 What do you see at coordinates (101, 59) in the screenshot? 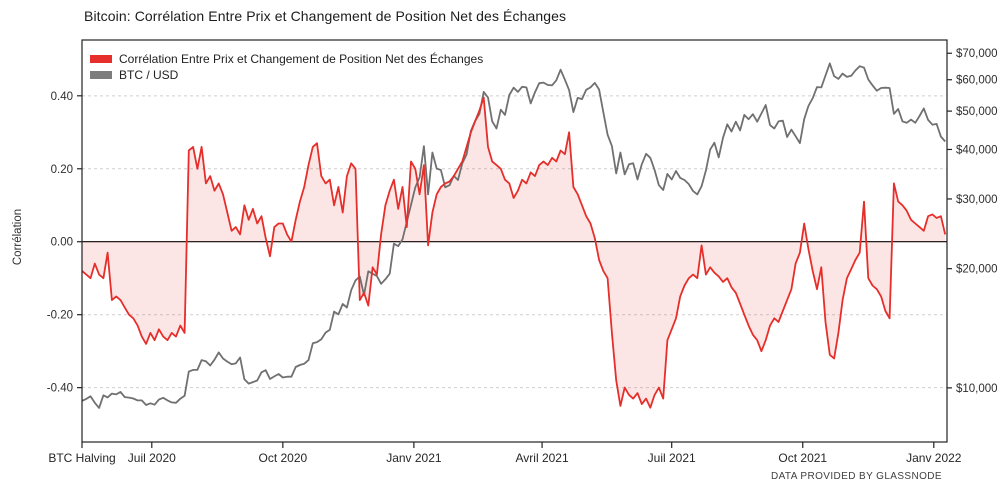
I see `correlation-legend-swatch` at bounding box center [101, 59].